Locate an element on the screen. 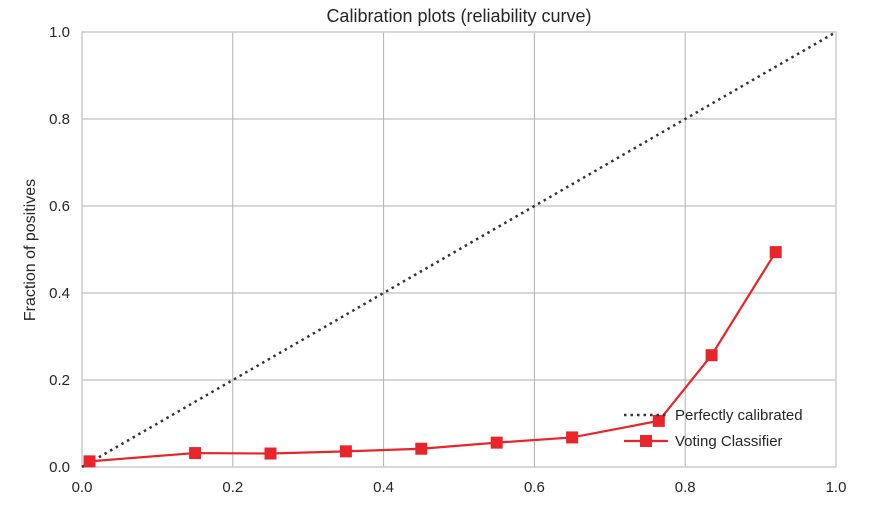 This screenshot has width=892, height=517. chart-title: Calibration plots (reliability curve) is located at coordinates (458, 16).